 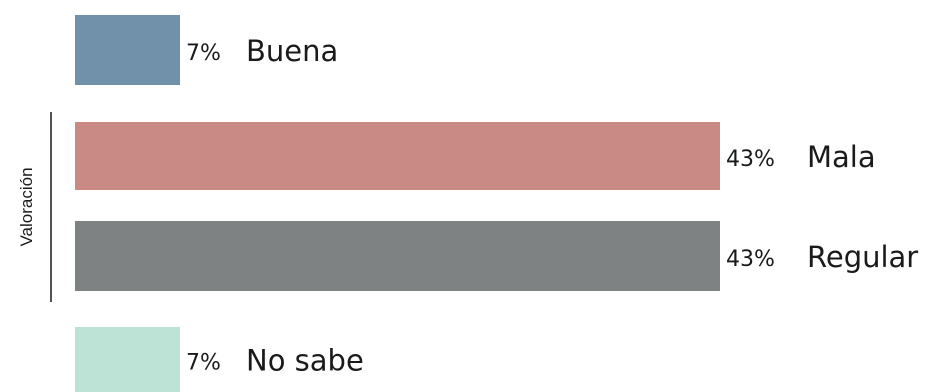 What do you see at coordinates (397, 156) in the screenshot?
I see `bar-mala` at bounding box center [397, 156].